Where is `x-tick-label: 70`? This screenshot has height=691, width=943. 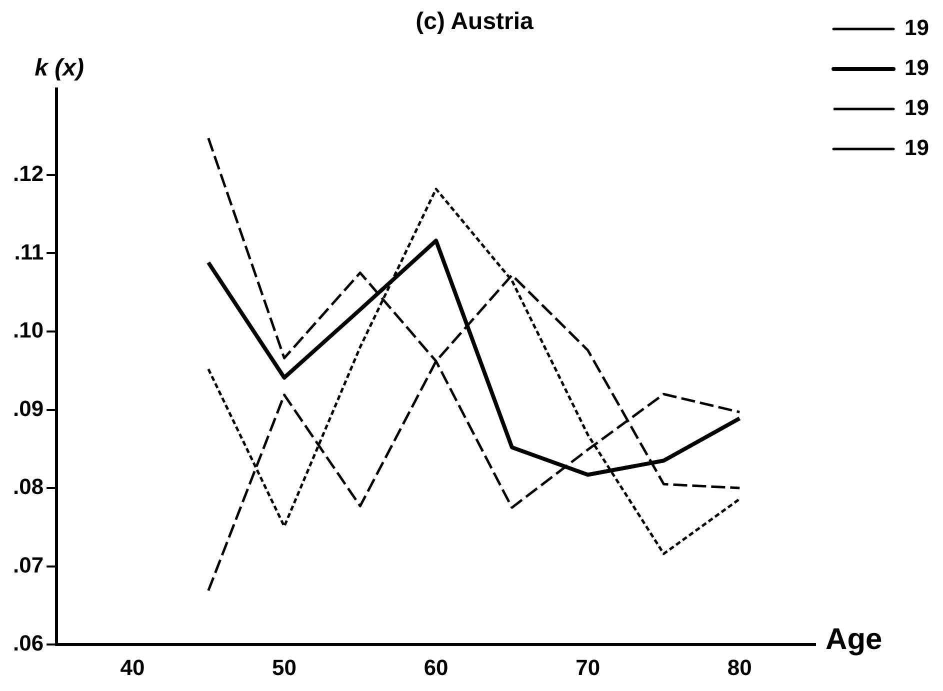 x-tick-label: 70 is located at coordinates (588, 667).